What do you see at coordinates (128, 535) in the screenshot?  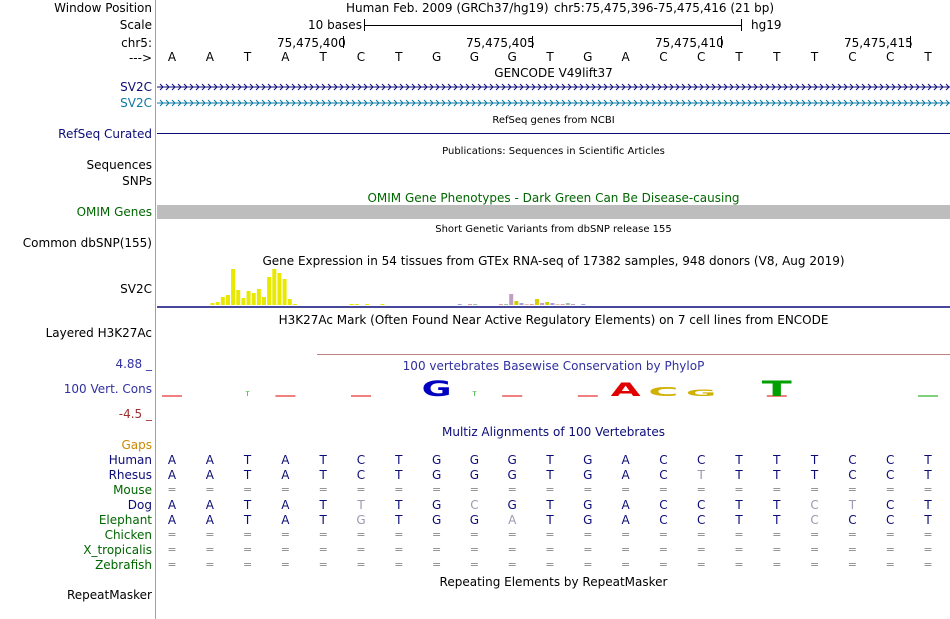 I see `species-label: Chicken` at bounding box center [128, 535].